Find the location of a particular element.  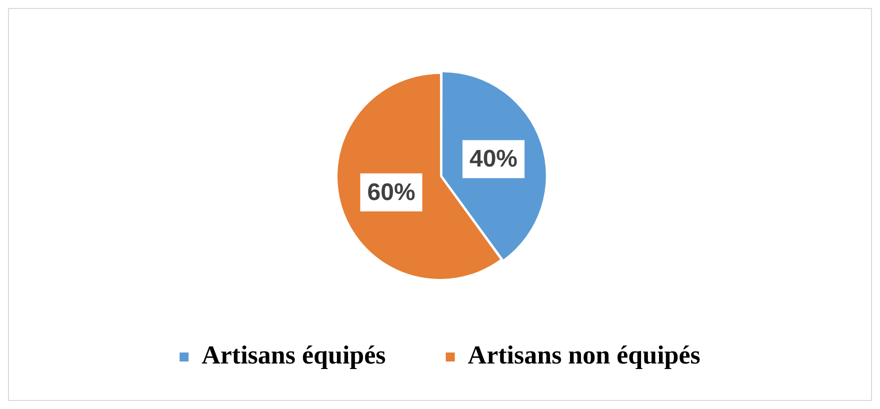

data-label: 40% is located at coordinates (493, 159).